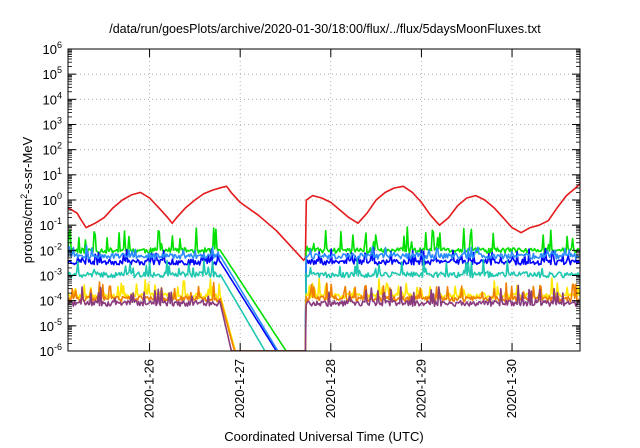  What do you see at coordinates (27, 231) in the screenshot?
I see `y-axis-label-prefix: protons/cm` at bounding box center [27, 231].